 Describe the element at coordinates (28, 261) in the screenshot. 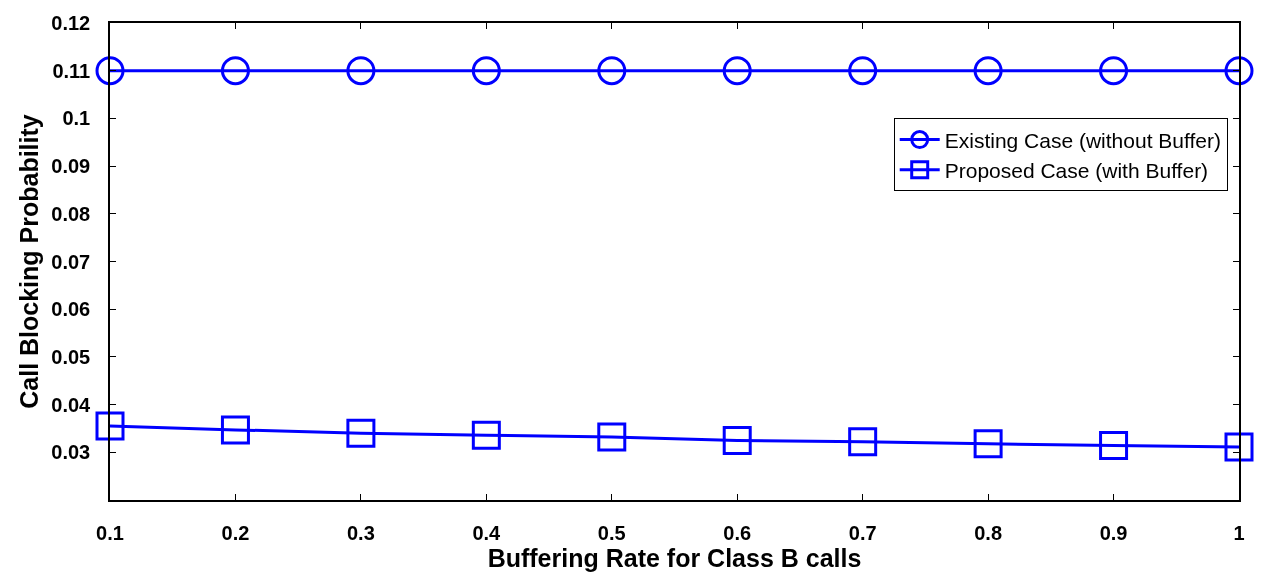

I see `y-axis-title: Call Blocking Probability` at that location.